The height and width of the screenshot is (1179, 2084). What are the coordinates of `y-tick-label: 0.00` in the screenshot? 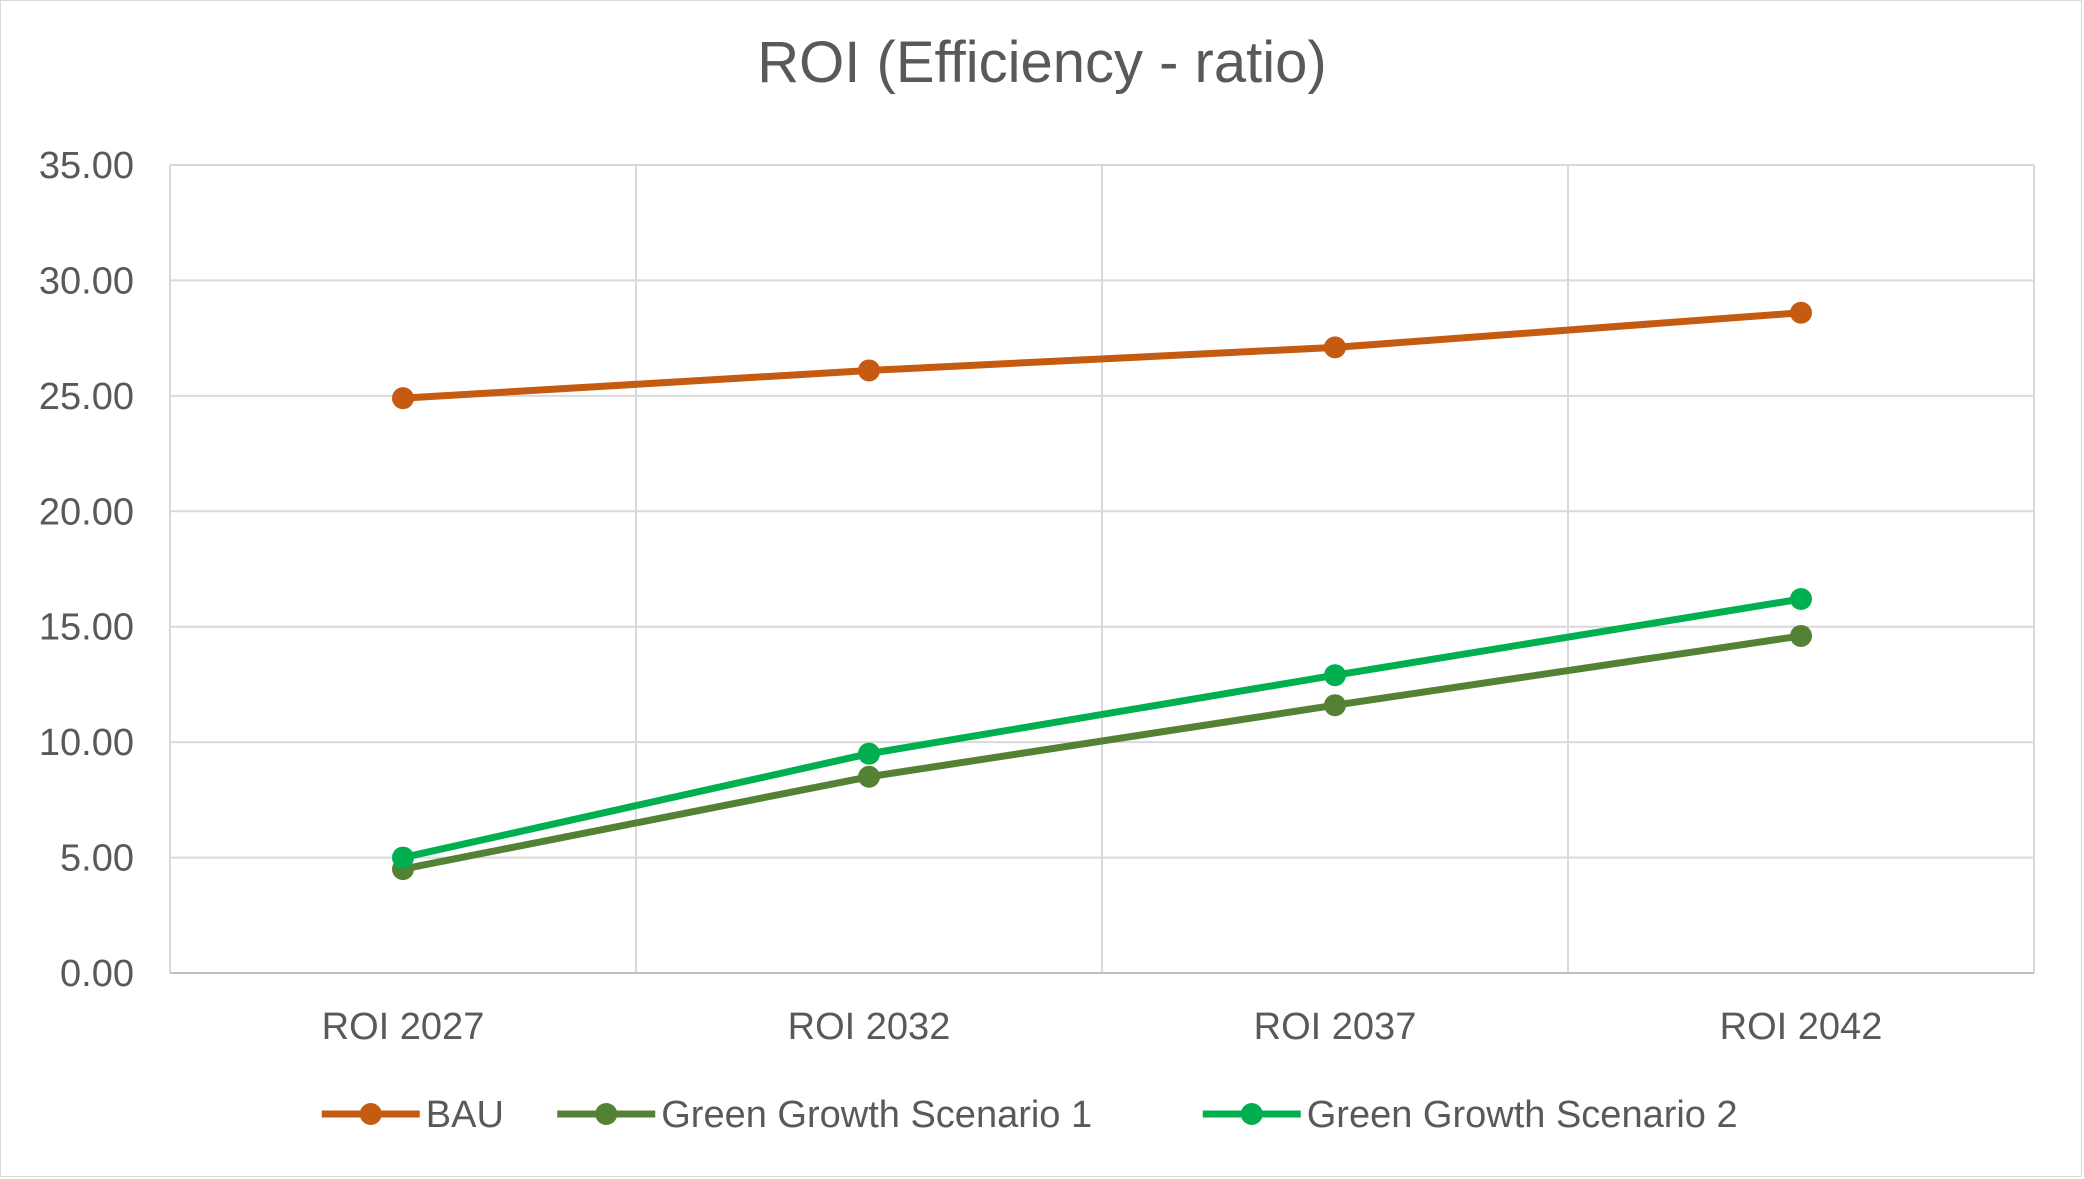 It's located at (97, 974).